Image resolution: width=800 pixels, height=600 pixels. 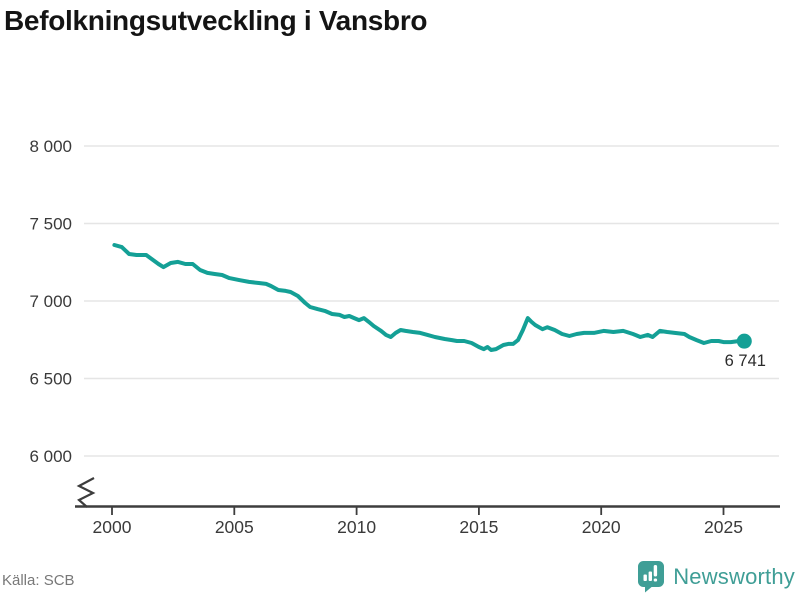 What do you see at coordinates (651, 577) in the screenshot?
I see `newsworthy-bubble-chart-icon` at bounding box center [651, 577].